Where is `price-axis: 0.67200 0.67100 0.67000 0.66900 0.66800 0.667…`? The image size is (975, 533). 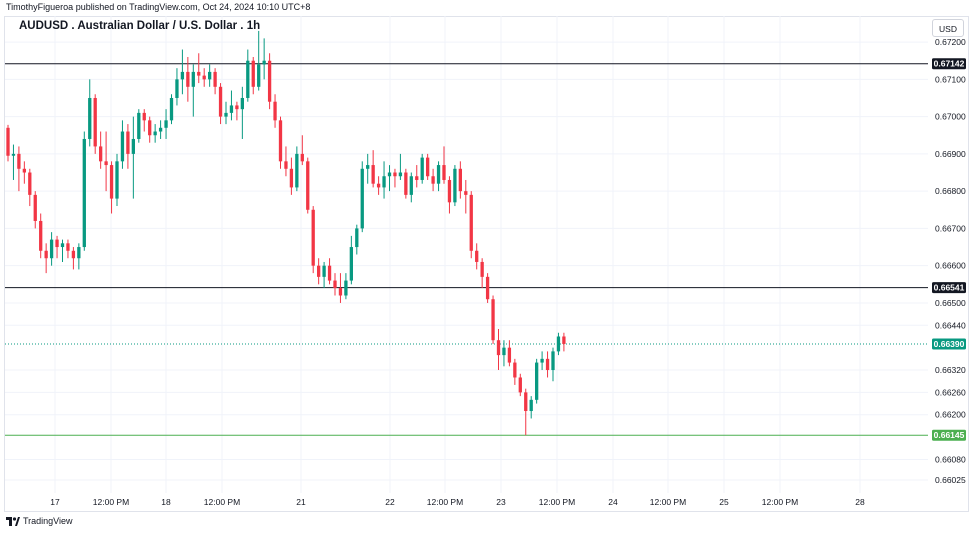 price-axis: 0.67200 0.67100 0.67000 0.66900 0.66800 0.667… is located at coordinates (950, 261).